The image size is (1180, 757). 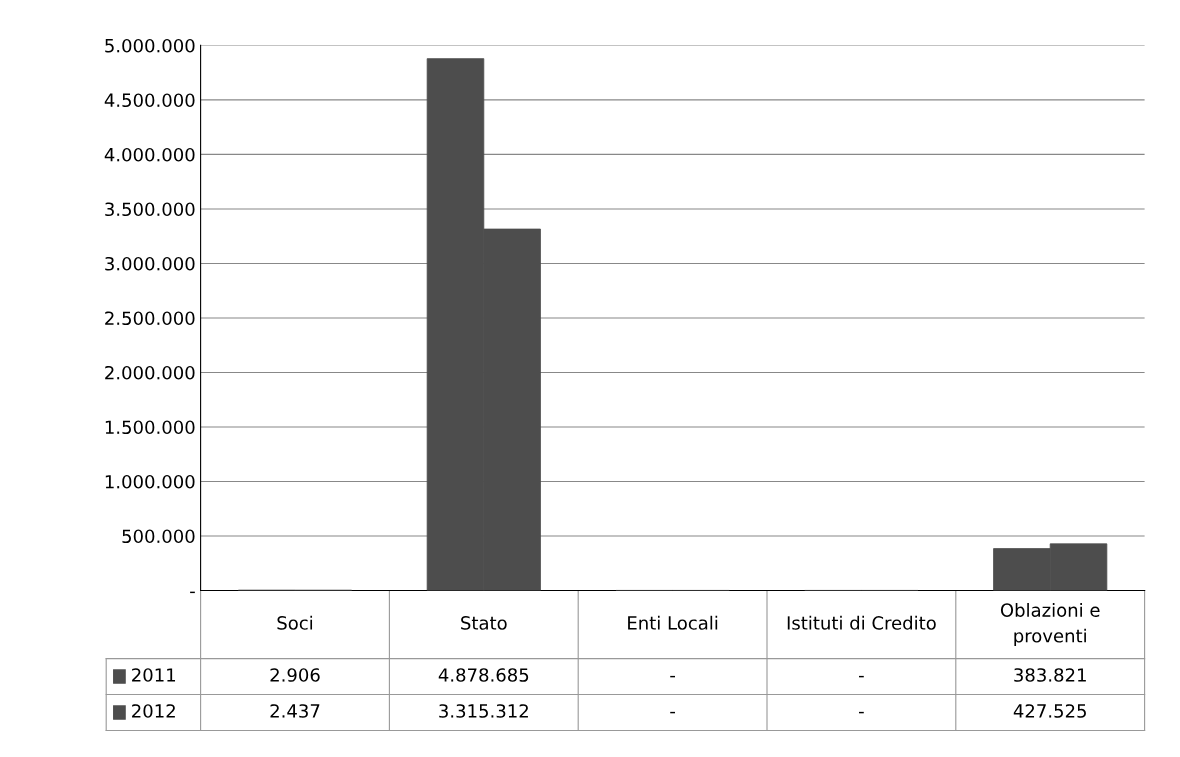 I want to click on y-tick-label: 3.000.000, so click(x=150, y=263).